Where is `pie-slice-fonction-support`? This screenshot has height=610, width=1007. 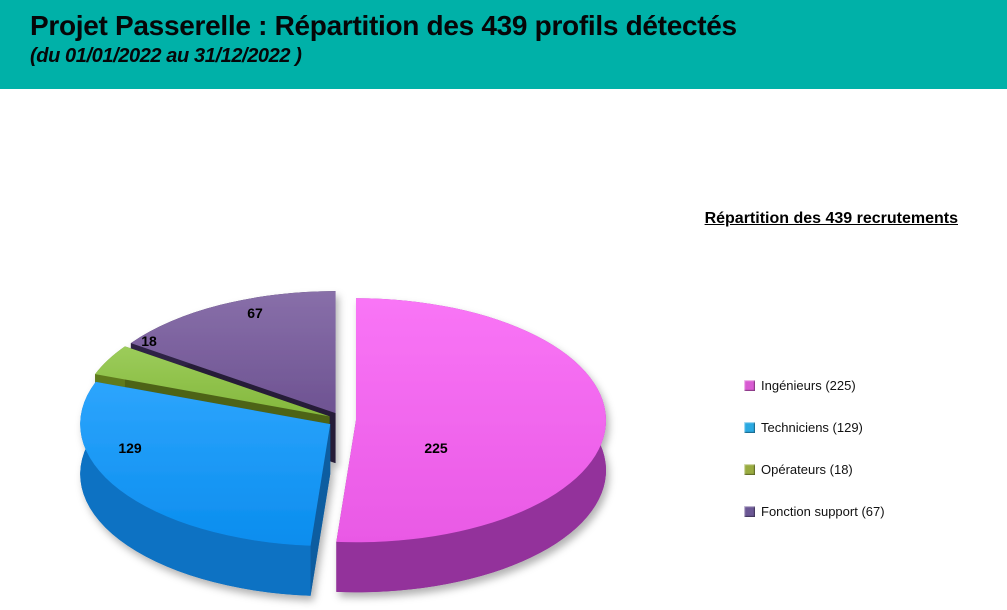
pie-slice-fonction-support is located at coordinates (233, 352).